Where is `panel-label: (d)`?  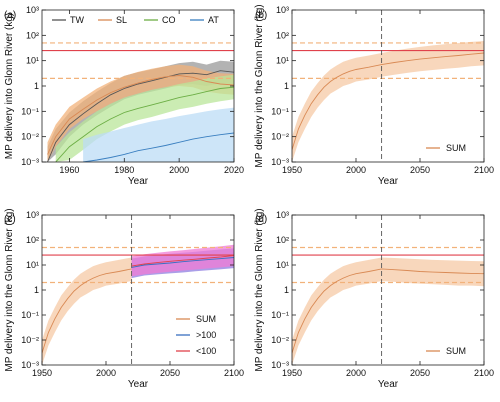 panel-label: (d) is located at coordinates (261, 219).